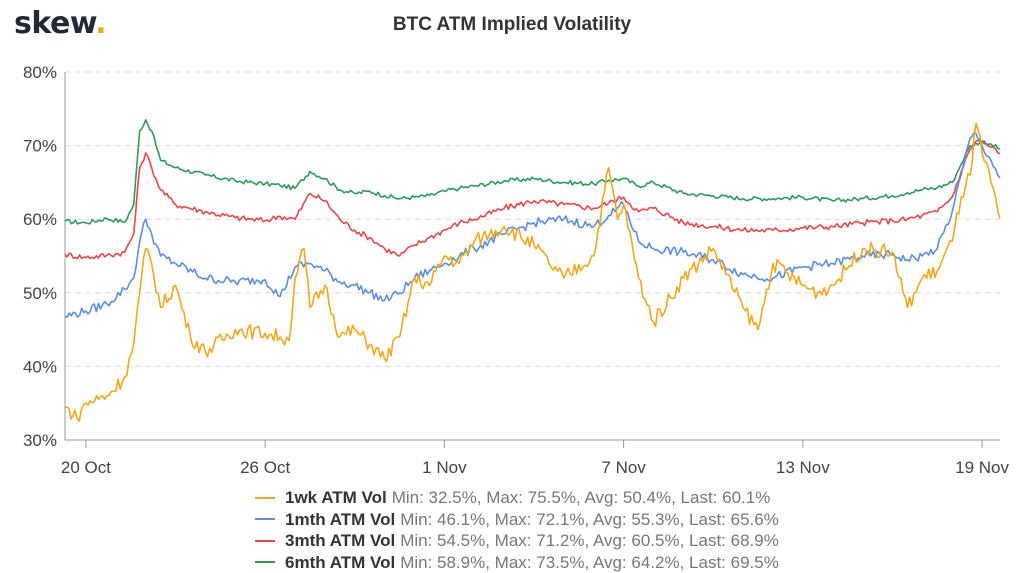 The image size is (1024, 573). Describe the element at coordinates (623, 467) in the screenshot. I see `x-tick-label: 7 Nov` at that location.